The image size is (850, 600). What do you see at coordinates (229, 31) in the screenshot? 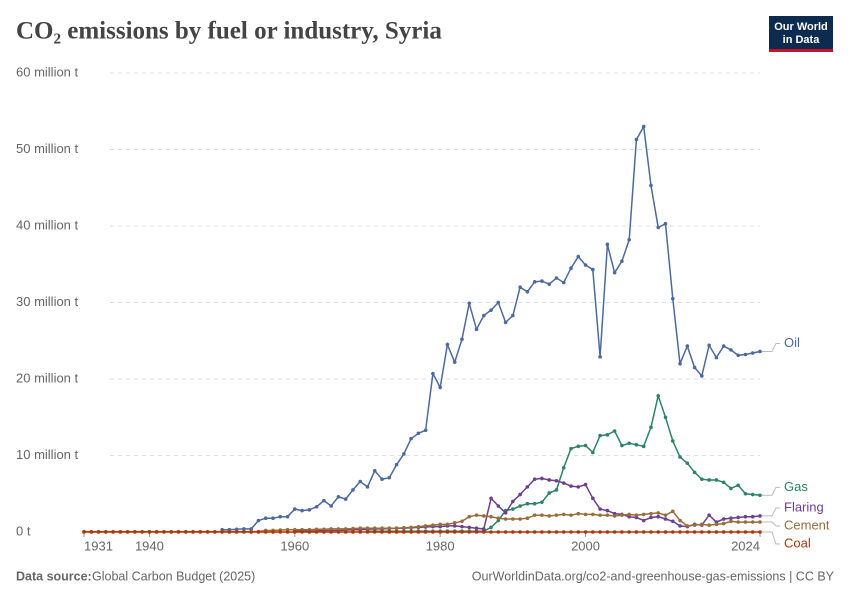
I see `chart-title: CO₂ emissions by fuel or industry, Syria` at bounding box center [229, 31].